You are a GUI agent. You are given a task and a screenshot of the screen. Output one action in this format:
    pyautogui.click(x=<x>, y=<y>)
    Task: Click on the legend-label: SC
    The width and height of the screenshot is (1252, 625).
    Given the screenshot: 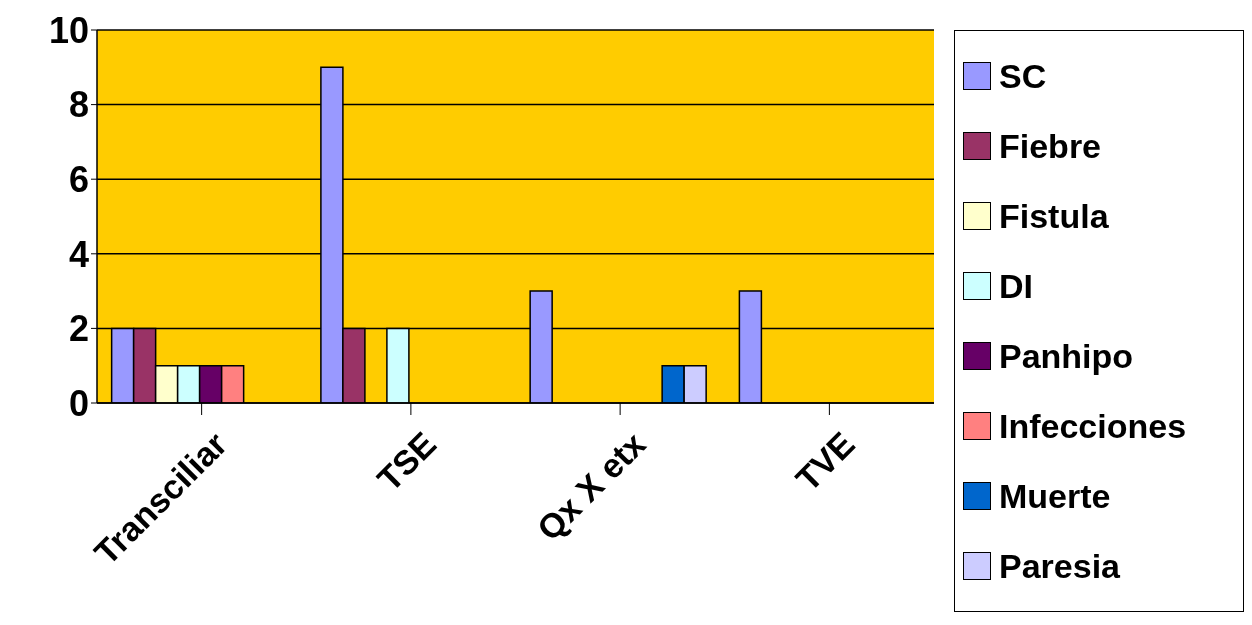 What is the action you would take?
    pyautogui.click(x=1023, y=76)
    